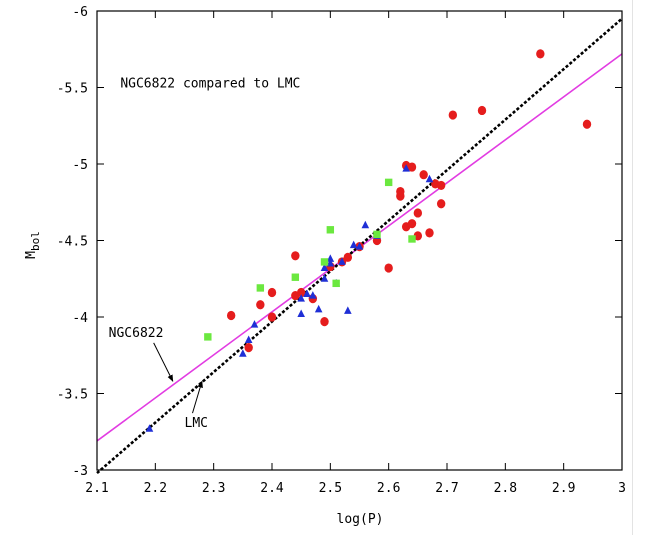 Image resolution: width=646 pixels, height=535 pixels. I want to click on x-tick-label: 2.6, so click(388, 488).